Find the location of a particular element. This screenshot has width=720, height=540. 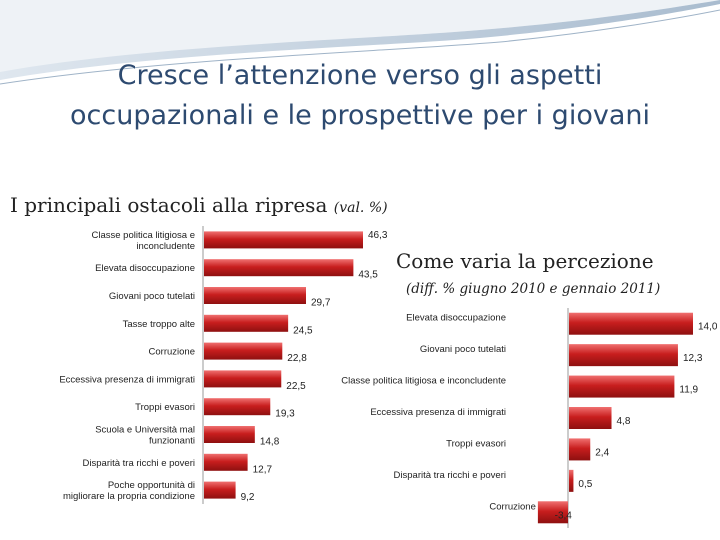

left-category-label: Classe politica litigiosa e inconcludente is located at coordinates (144, 241).